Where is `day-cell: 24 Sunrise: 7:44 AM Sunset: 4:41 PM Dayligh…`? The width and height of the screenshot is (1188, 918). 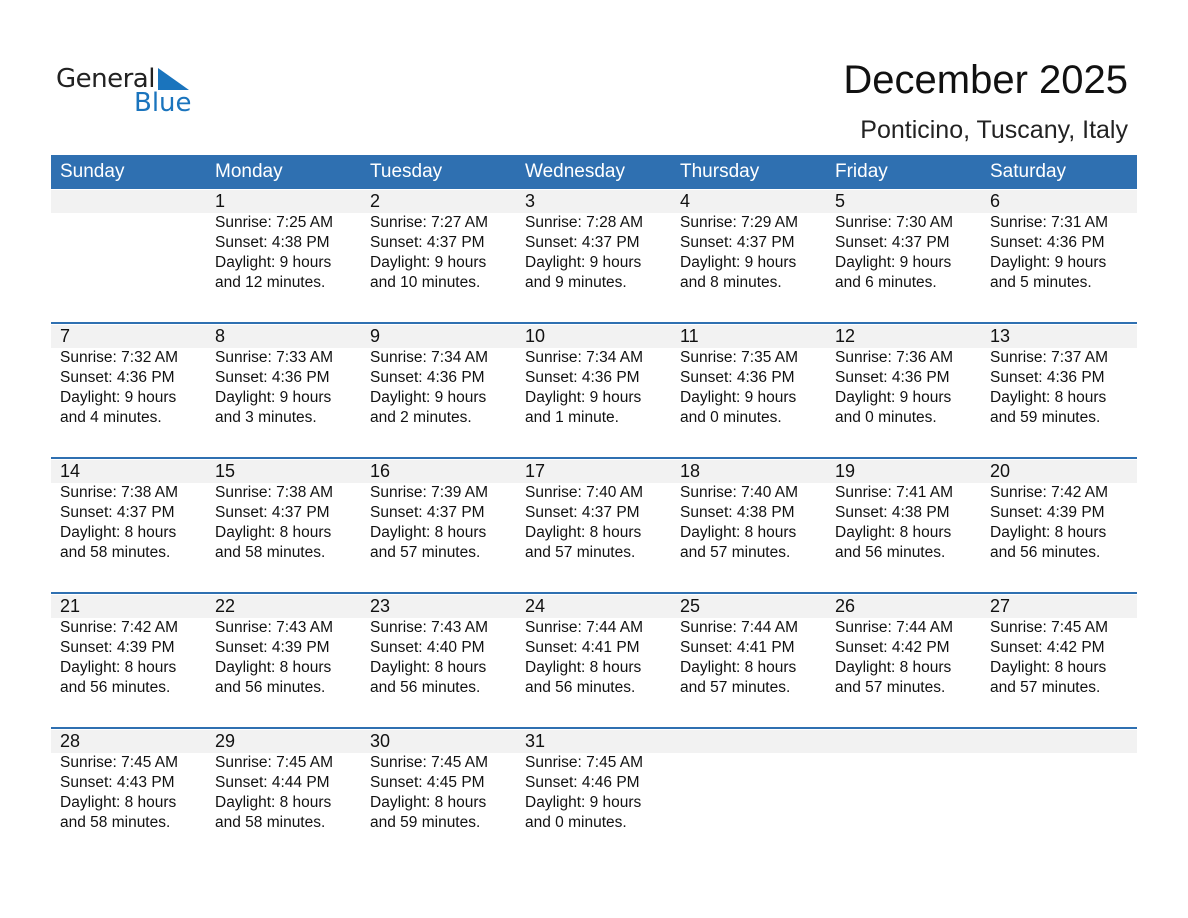
day-cell: 24 Sunrise: 7:44 AM Sunset: 4:41 PM Dayligh… is located at coordinates (593, 659).